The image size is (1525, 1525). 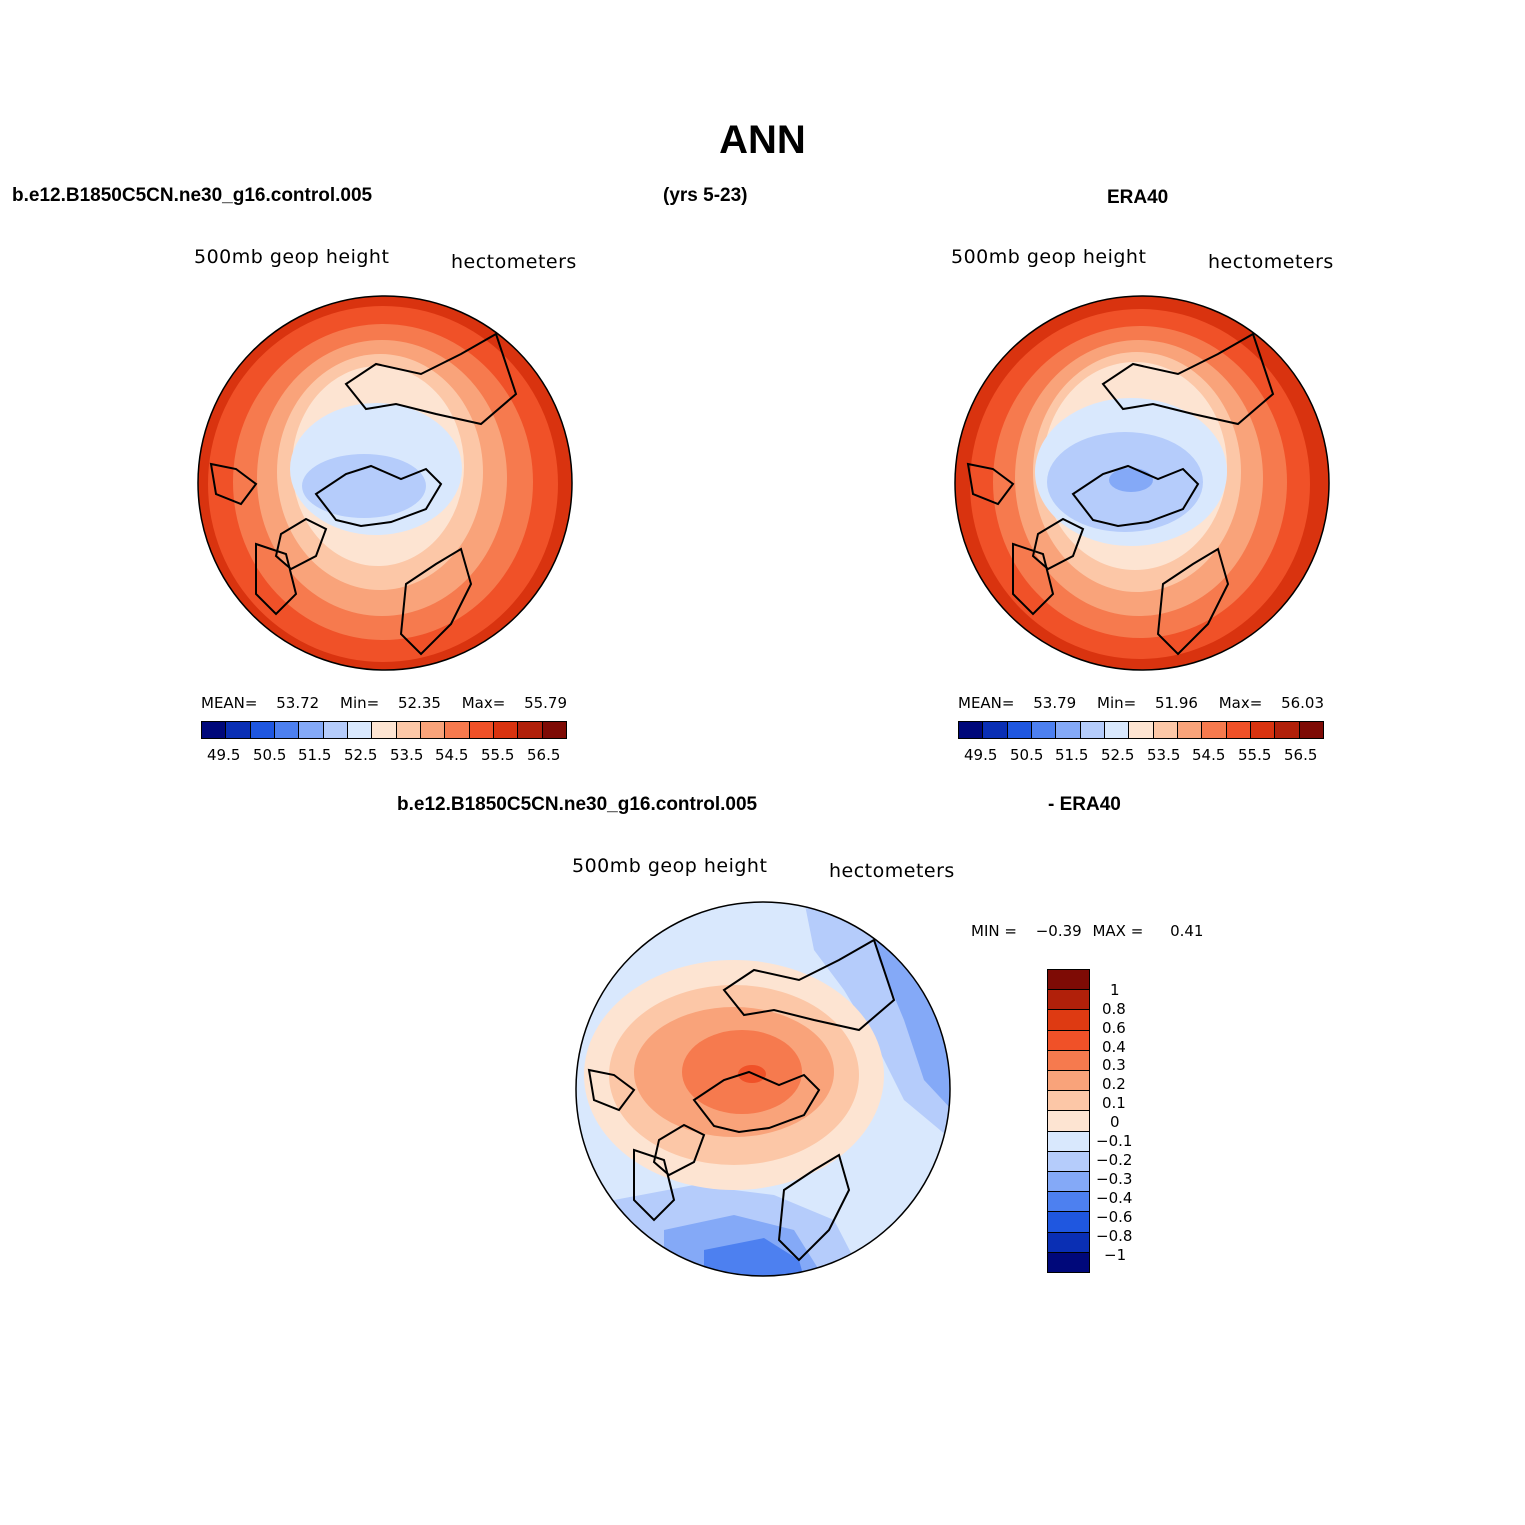 I want to click on colorbar-tick-label: −0.2, so click(x=1114, y=1160).